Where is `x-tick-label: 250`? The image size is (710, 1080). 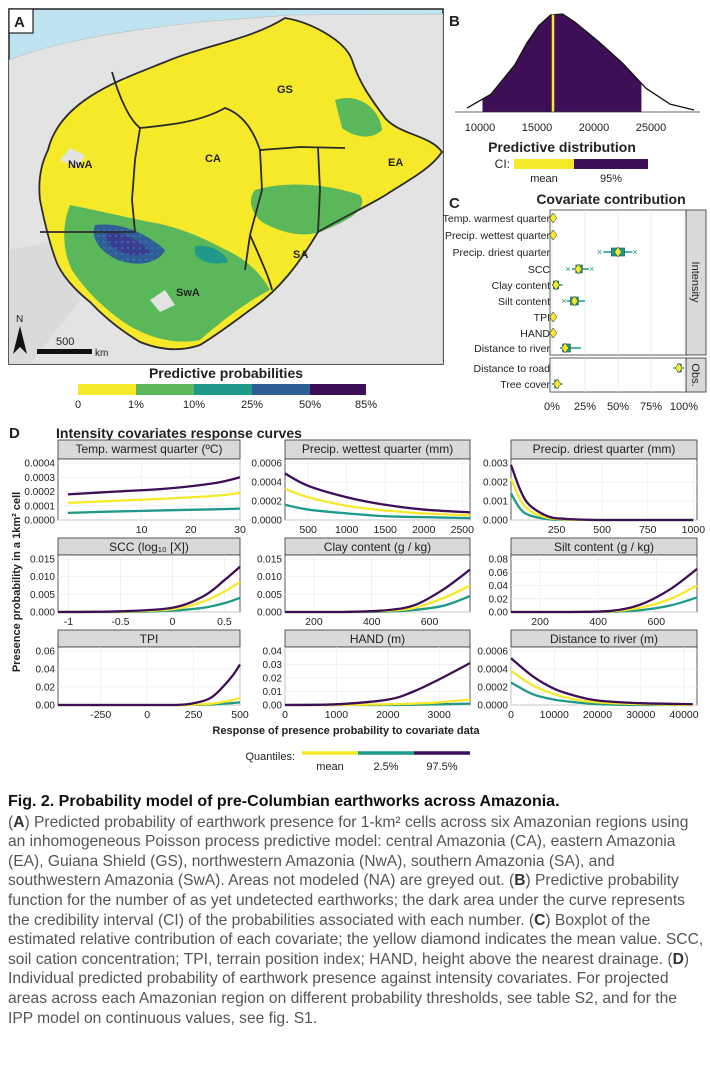 x-tick-label: 250 is located at coordinates (194, 715).